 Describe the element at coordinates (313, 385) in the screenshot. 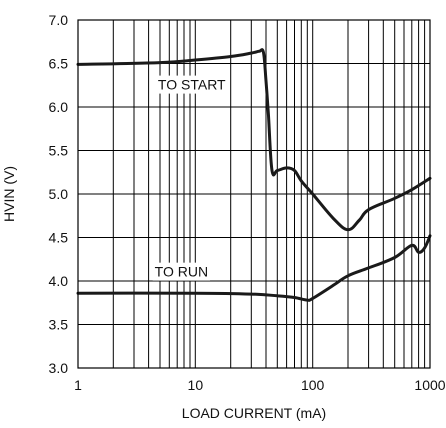

I see `x-tick-label: 100` at that location.